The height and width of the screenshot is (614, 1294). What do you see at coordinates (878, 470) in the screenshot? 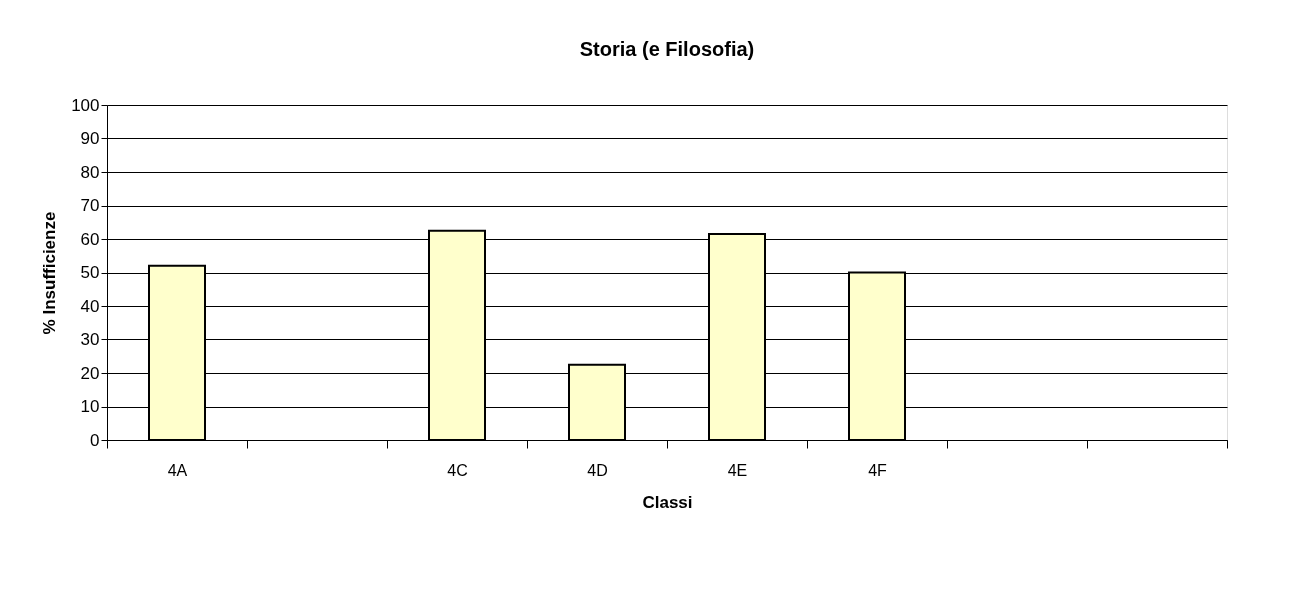
I see `x-tick-label: 4F` at bounding box center [878, 470].